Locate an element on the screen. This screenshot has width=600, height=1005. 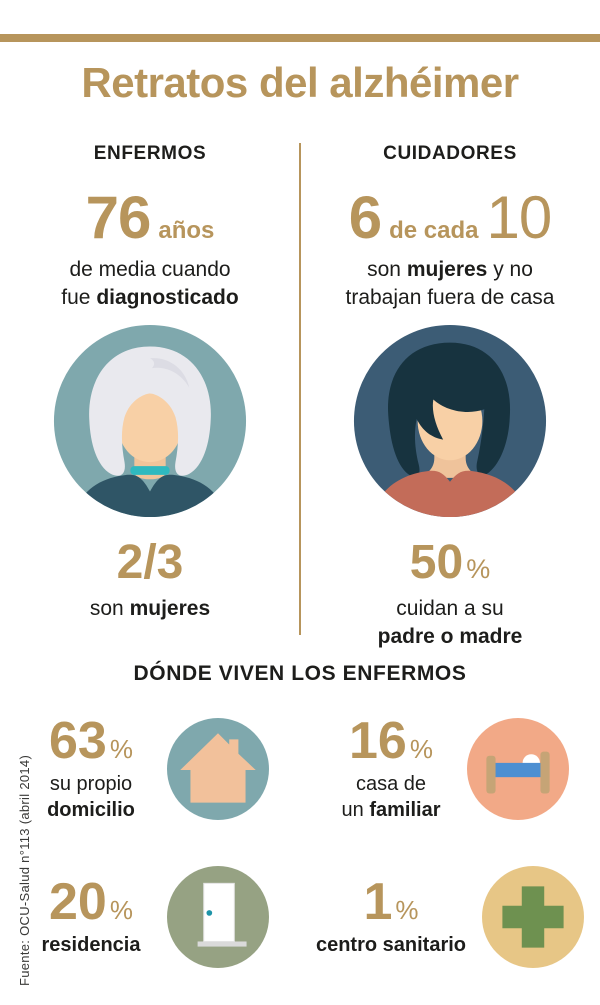
enfermos-ratio-stat: 2/3 is located at coordinates (150, 563).